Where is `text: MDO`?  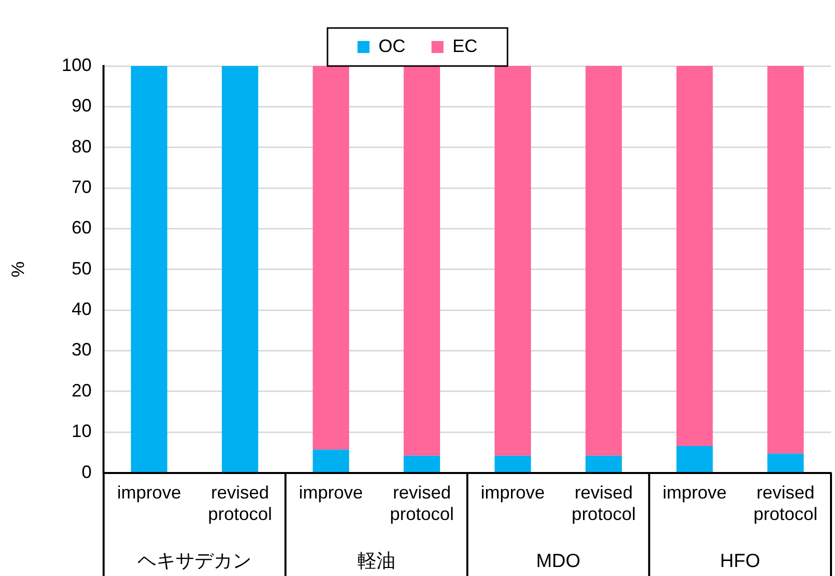 text: MDO is located at coordinates (558, 561).